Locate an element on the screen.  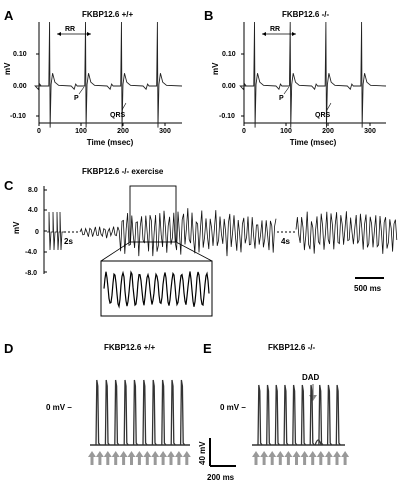
panel-a-letter: A is located at coordinates (9, 15).